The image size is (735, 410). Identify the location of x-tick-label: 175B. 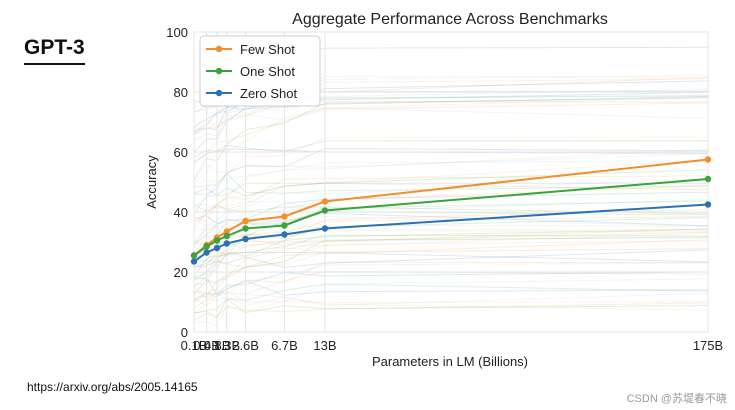
(708, 345).